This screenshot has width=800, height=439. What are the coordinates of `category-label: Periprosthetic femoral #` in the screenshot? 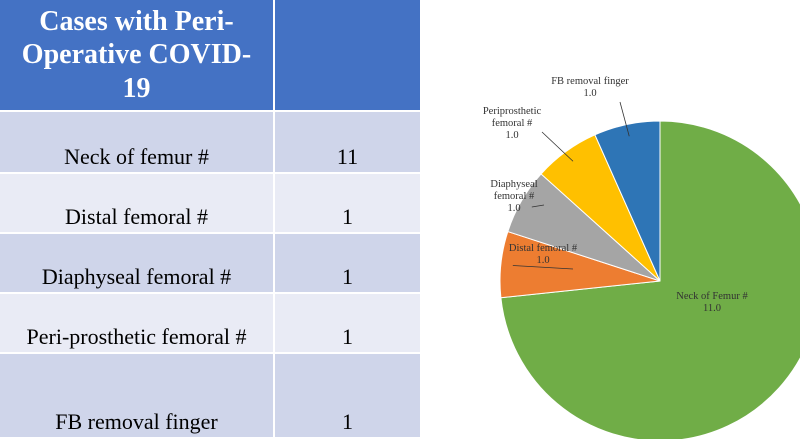 It's located at (512, 118).